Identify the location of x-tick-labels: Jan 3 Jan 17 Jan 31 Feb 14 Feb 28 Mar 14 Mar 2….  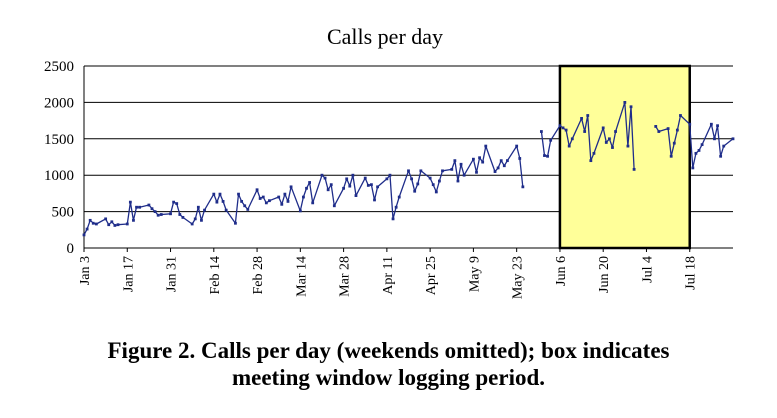
(388, 277).